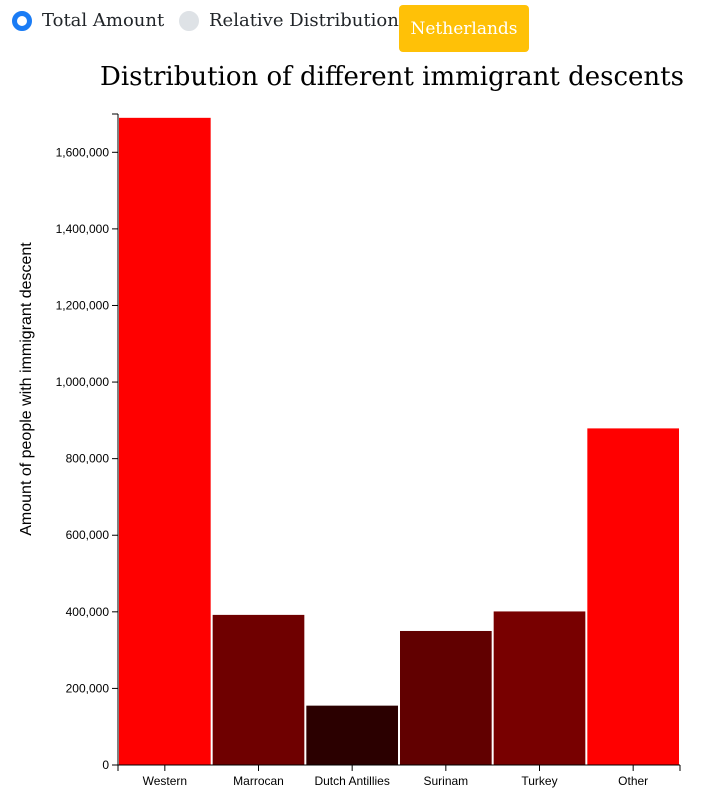 The height and width of the screenshot is (796, 714). What do you see at coordinates (103, 20) in the screenshot?
I see `radio-total-amount-label: Total Amount` at bounding box center [103, 20].